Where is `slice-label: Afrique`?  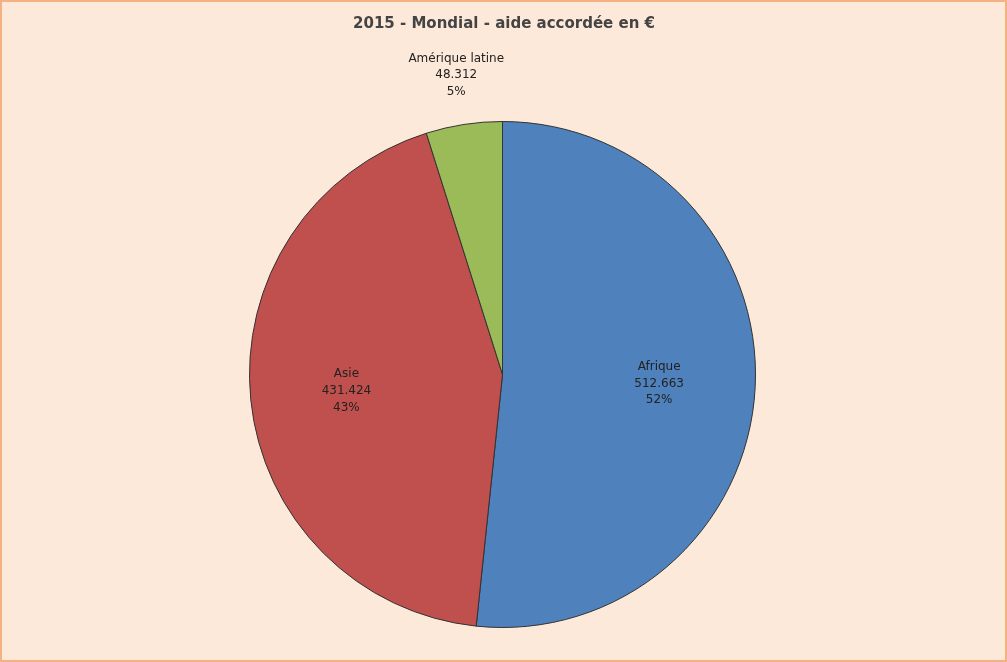
slice-label: Afrique is located at coordinates (659, 365).